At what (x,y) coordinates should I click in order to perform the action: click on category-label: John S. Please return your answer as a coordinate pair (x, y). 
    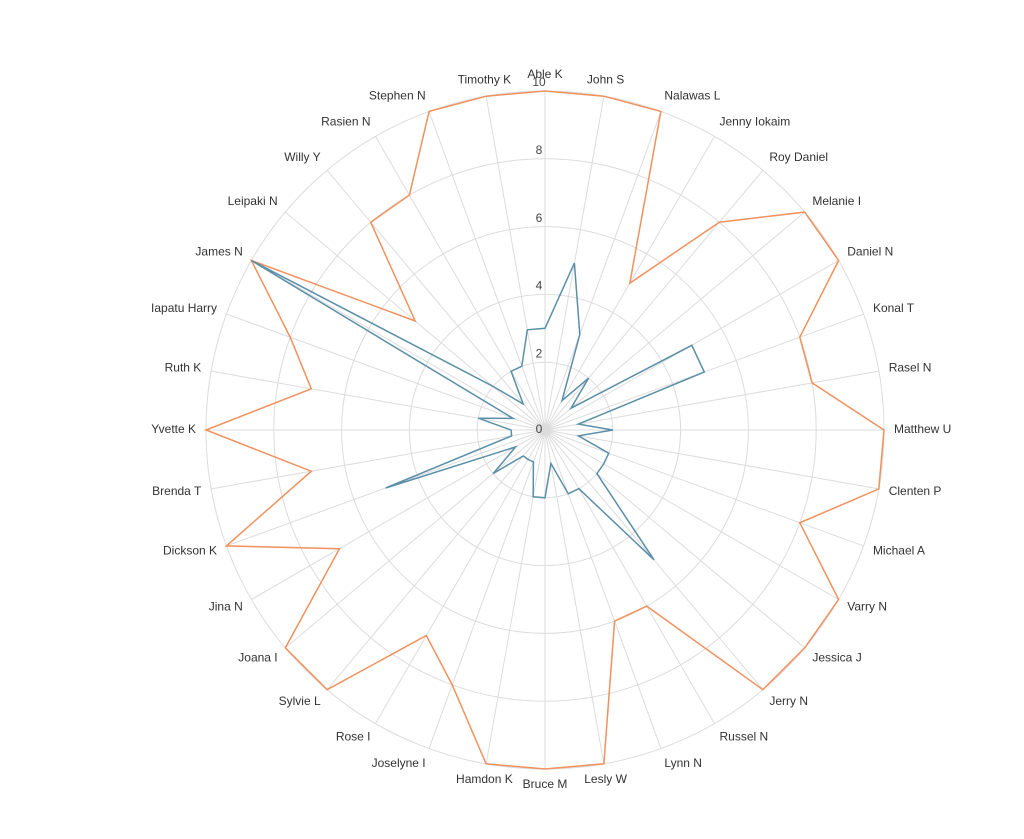
    Looking at the image, I should click on (605, 80).